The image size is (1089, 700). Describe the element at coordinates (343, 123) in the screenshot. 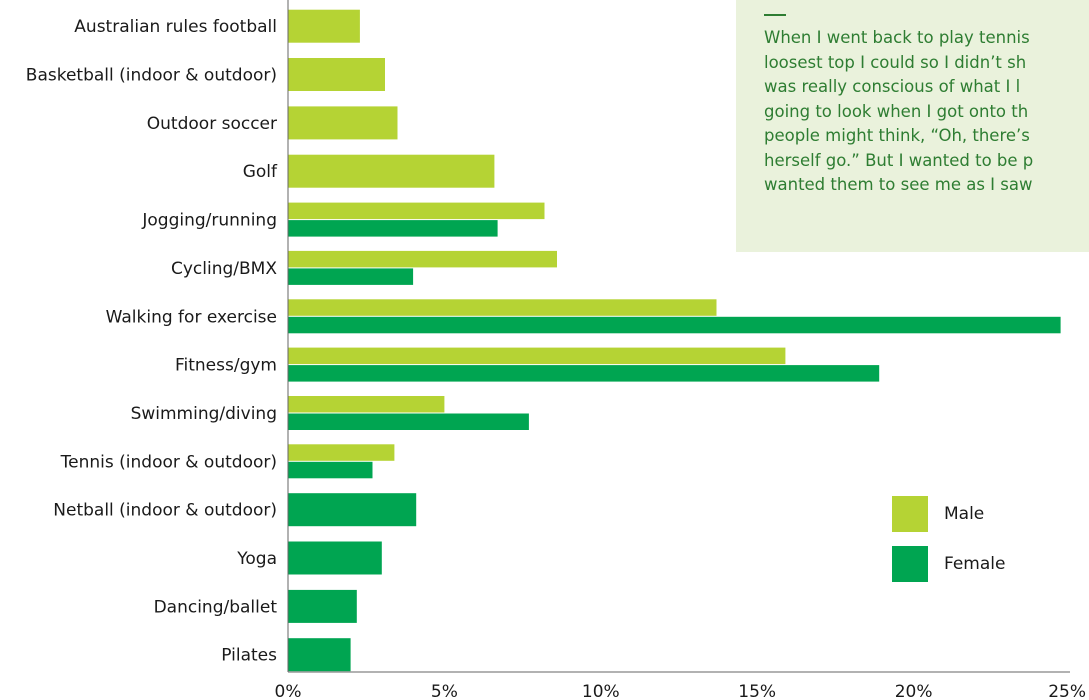

I see `bar-male-outdoor-soccer` at that location.